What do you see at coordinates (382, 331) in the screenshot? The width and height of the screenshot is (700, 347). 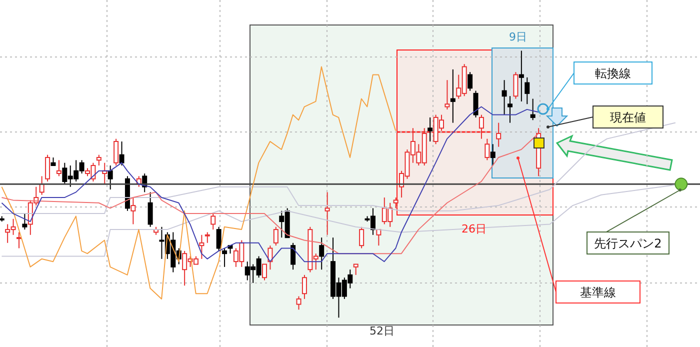 I see `text: 52日` at bounding box center [382, 331].